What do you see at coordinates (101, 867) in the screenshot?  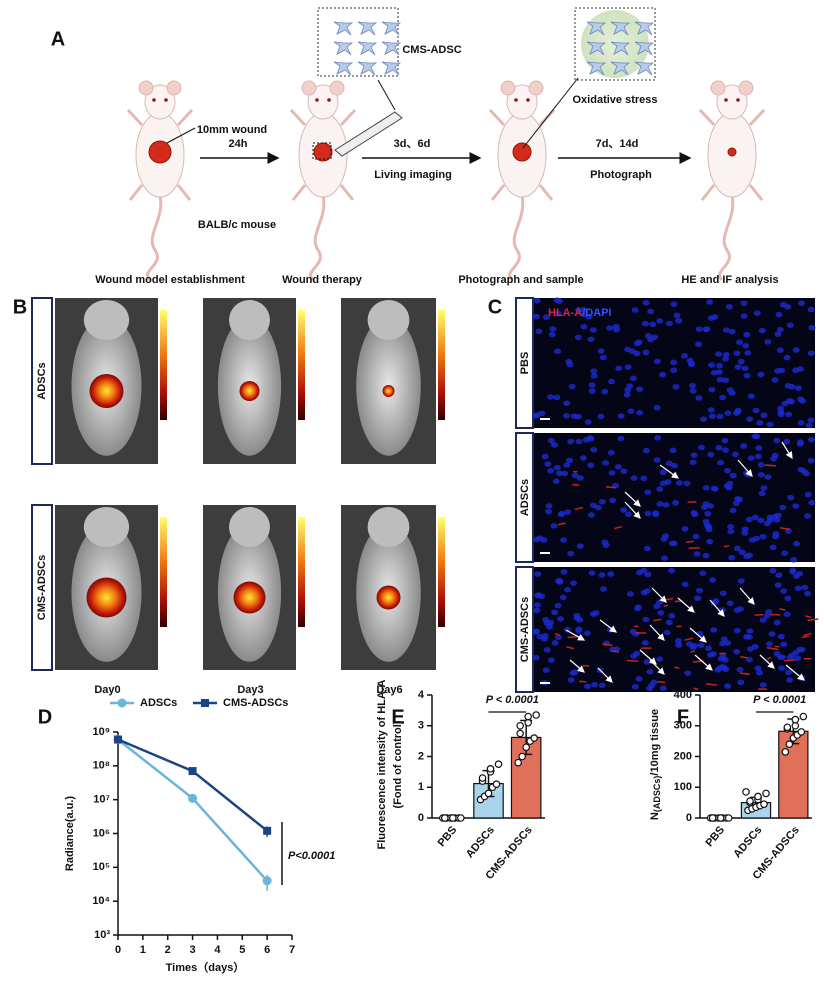 I see `y-tick-label: 10⁵` at bounding box center [101, 867].